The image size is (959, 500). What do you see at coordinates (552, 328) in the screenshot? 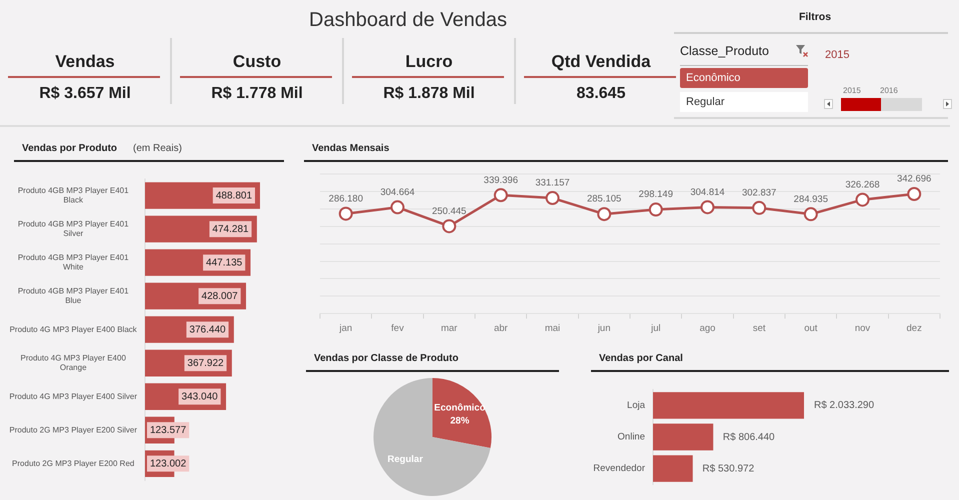
I see `x-tick-label: mai` at bounding box center [552, 328].